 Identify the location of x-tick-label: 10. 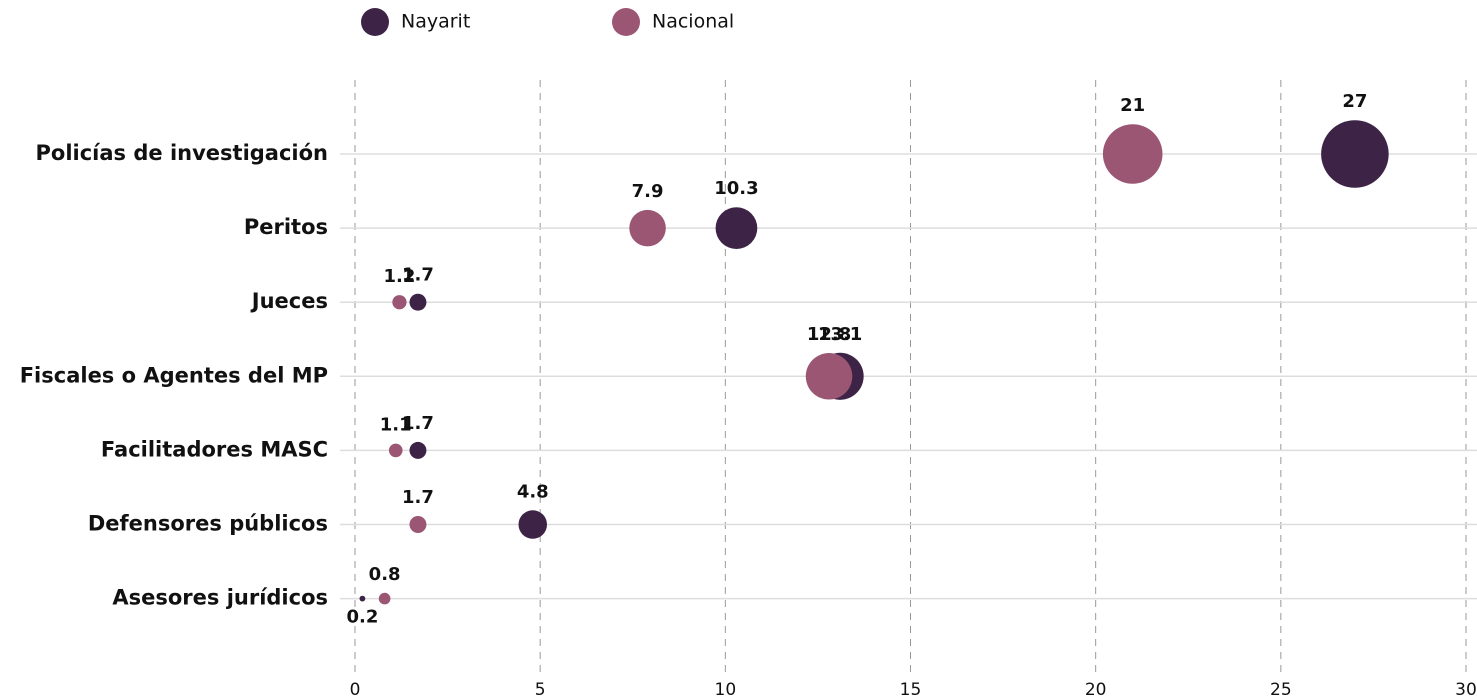
(726, 689).